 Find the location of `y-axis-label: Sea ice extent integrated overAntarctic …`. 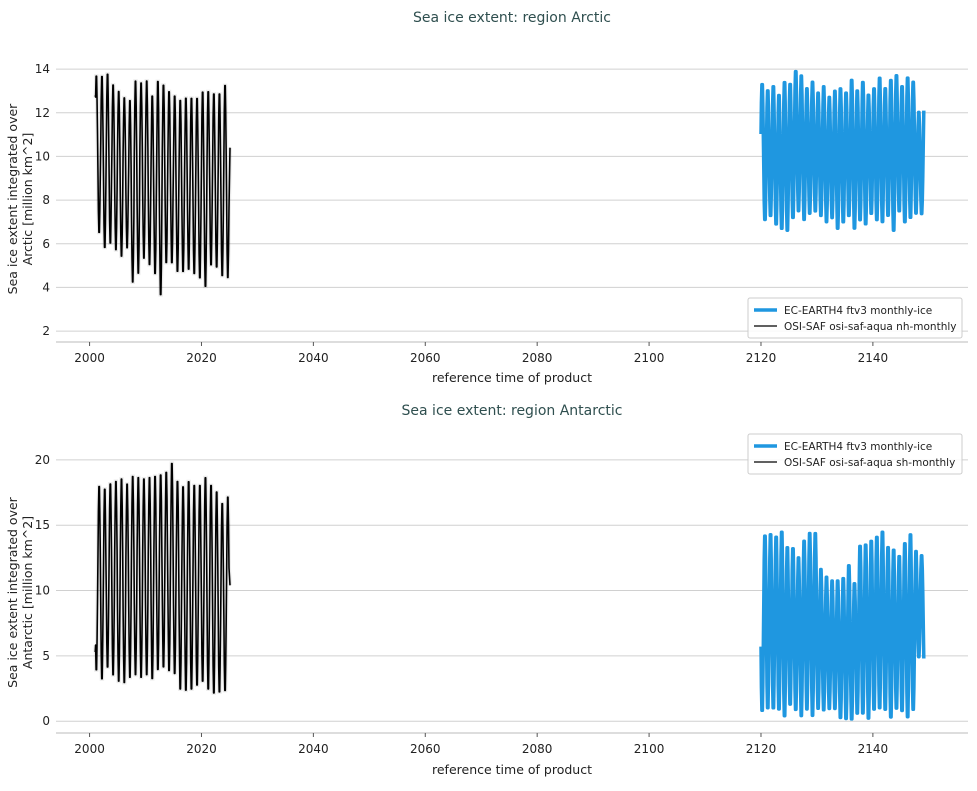

y-axis-label: Sea ice extent integrated overAntarctic … is located at coordinates (20, 591).